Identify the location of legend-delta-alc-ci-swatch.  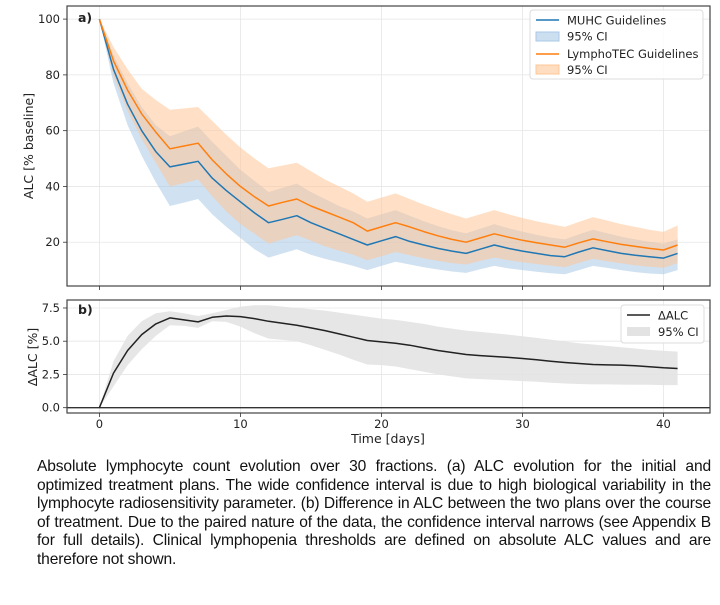
(638, 331).